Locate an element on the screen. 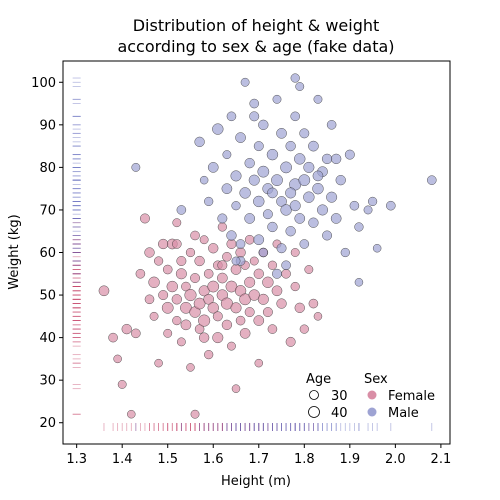 The width and height of the screenshot is (500, 500). y-tick-label: 20 is located at coordinates (47, 423).